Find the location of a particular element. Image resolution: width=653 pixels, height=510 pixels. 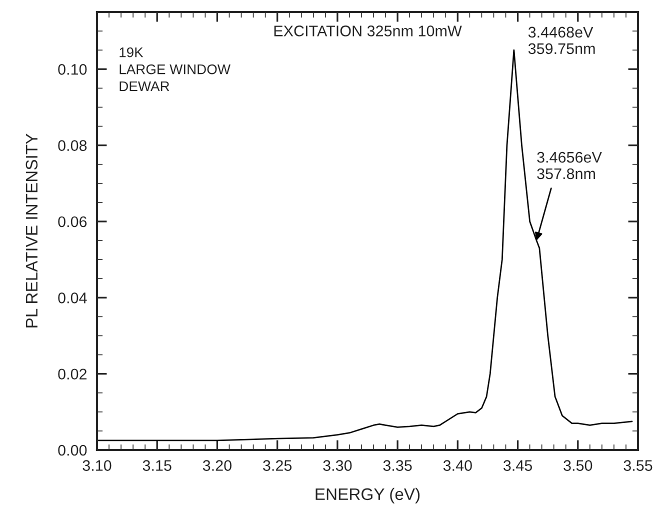

annotation: 3.4656eV 357.8nm is located at coordinates (569, 166).